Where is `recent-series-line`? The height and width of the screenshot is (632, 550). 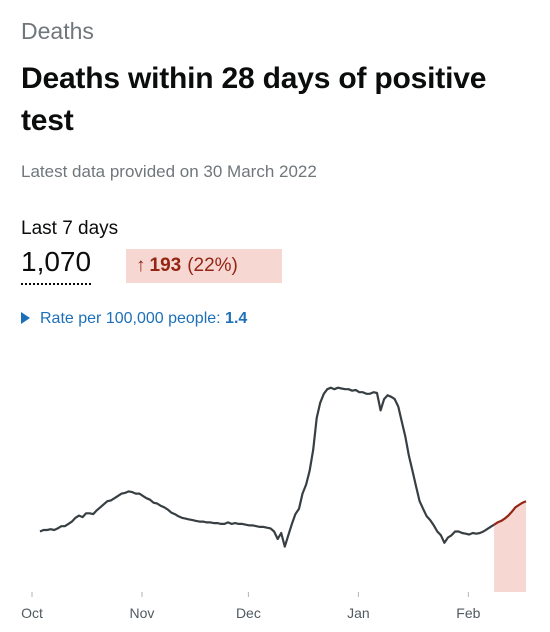 recent-series-line is located at coordinates (510, 513).